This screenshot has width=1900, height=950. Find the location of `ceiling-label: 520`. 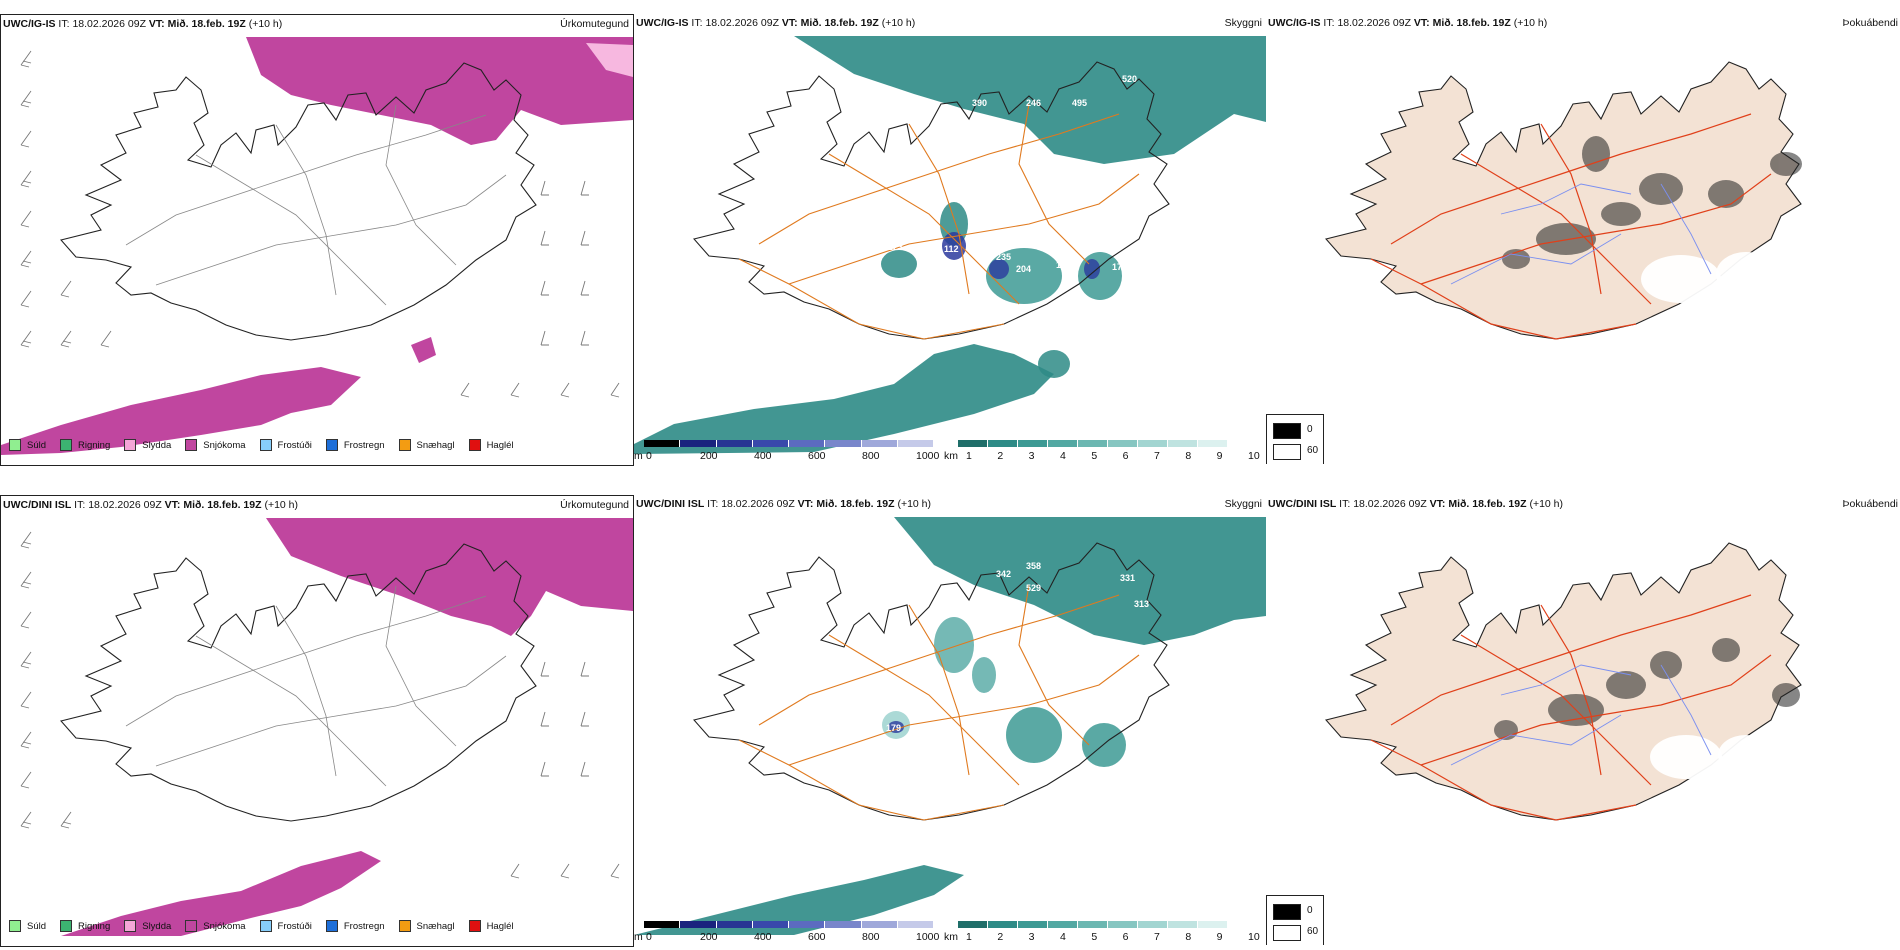

ceiling-label: 520 is located at coordinates (1129, 79).